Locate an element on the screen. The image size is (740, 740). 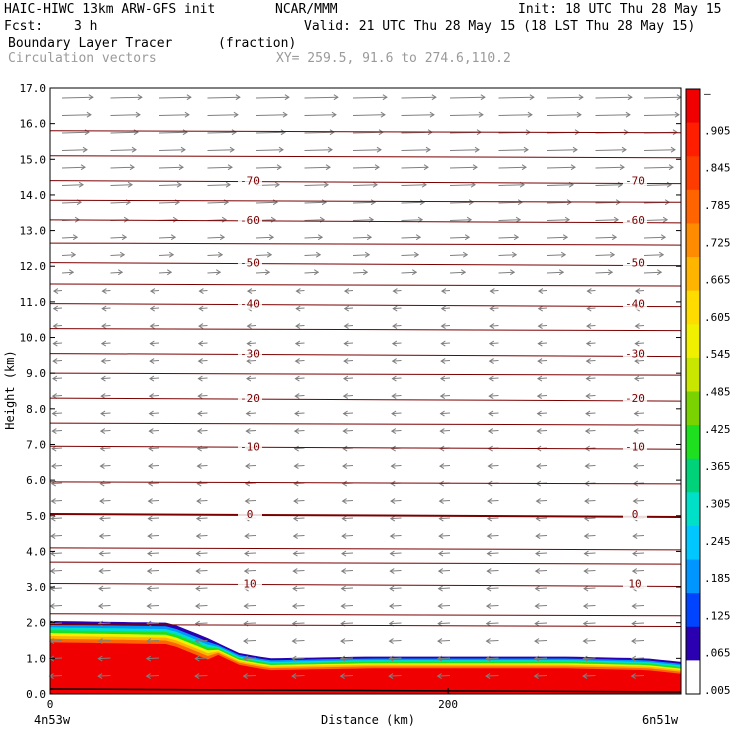
colorbar-label: .545 is located at coordinates (717, 354).